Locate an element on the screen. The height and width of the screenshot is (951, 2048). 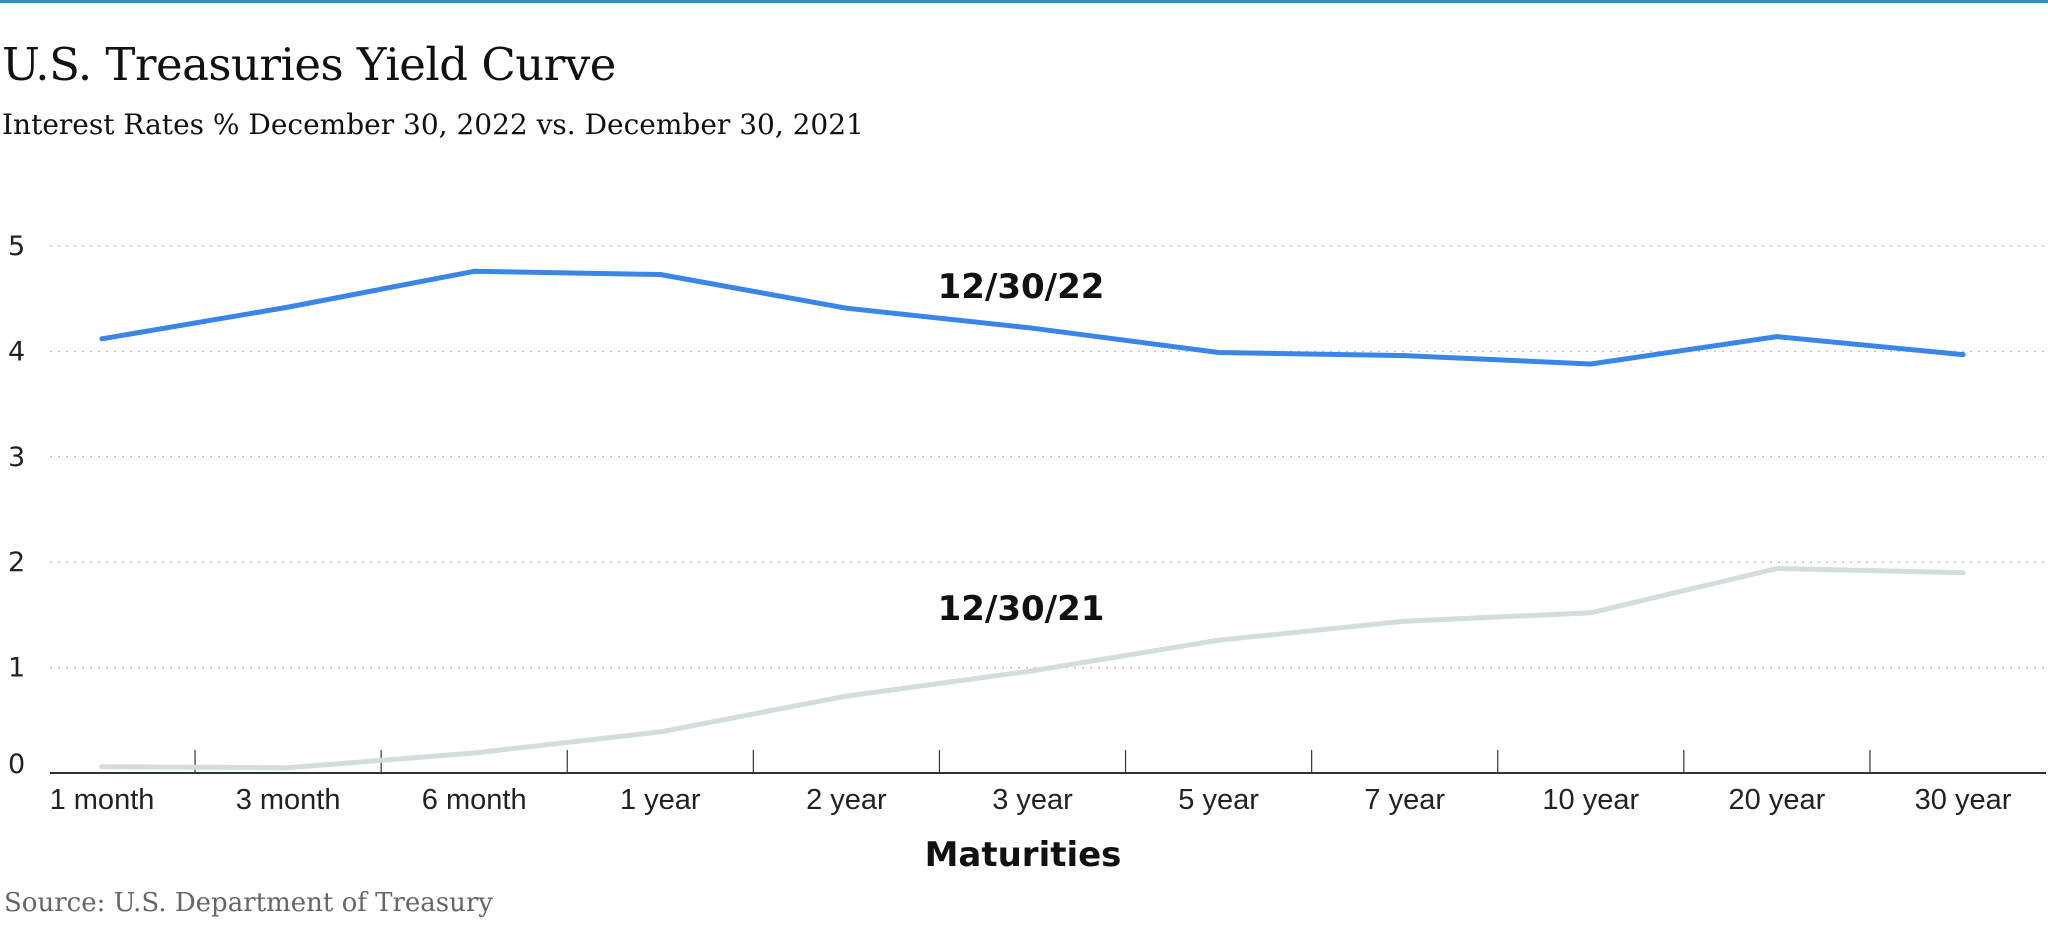
top-rule is located at coordinates (1024, 1).